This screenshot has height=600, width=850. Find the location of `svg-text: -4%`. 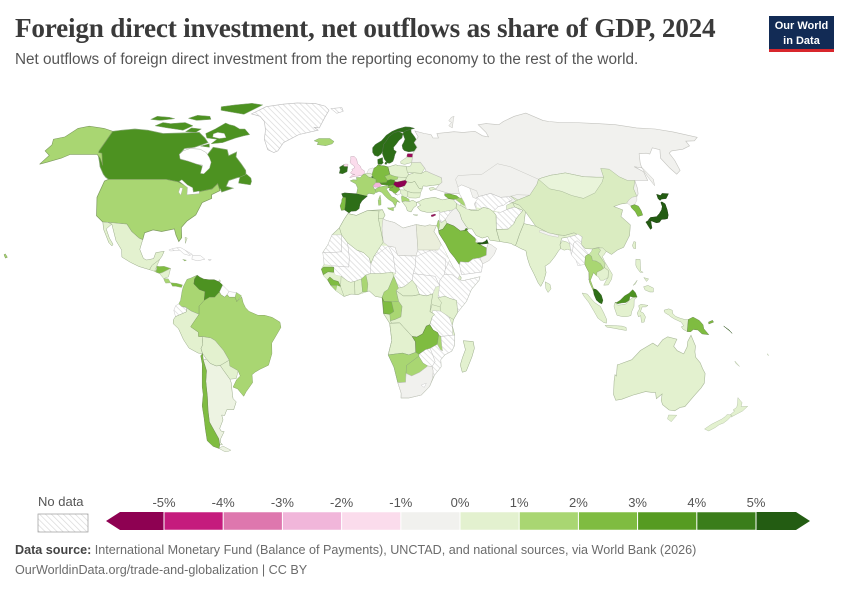

svg-text: -4% is located at coordinates (224, 502).